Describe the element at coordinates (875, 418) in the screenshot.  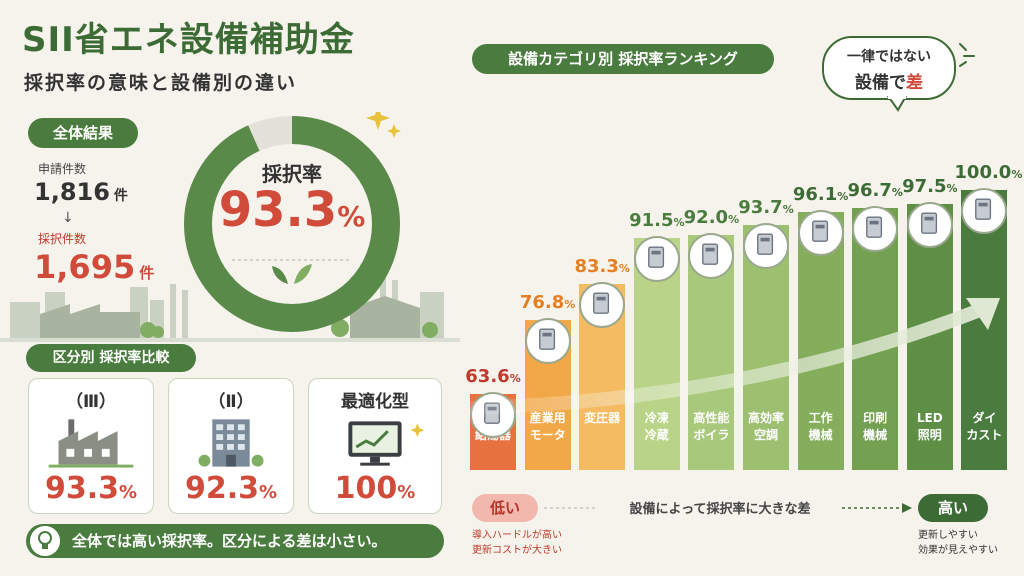
I see `bar-label-line: 印刷` at that location.